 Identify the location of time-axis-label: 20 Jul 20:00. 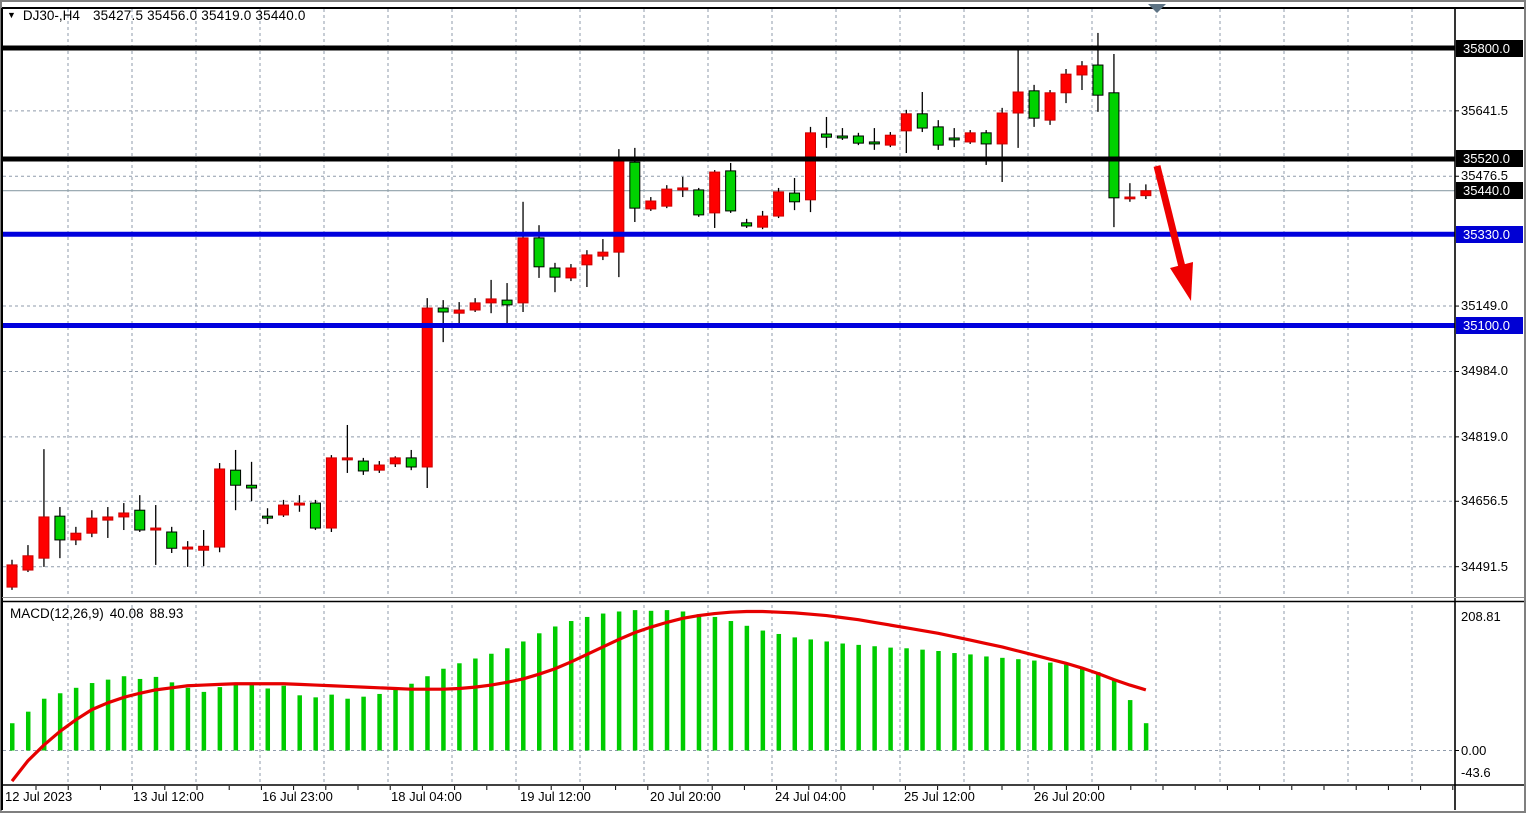
(685, 796).